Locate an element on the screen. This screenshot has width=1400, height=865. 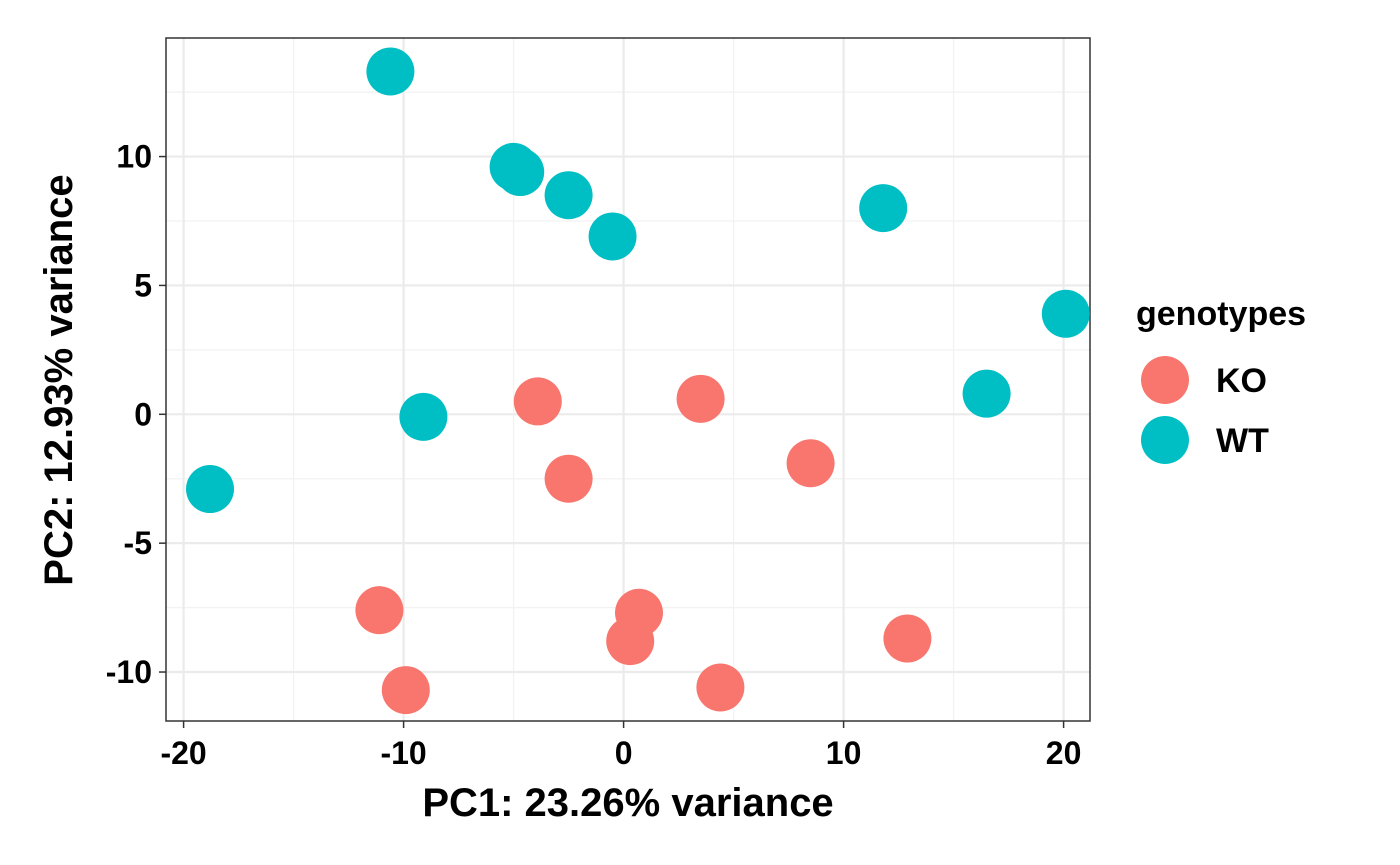
legend-label-wt: WT is located at coordinates (1242, 441).